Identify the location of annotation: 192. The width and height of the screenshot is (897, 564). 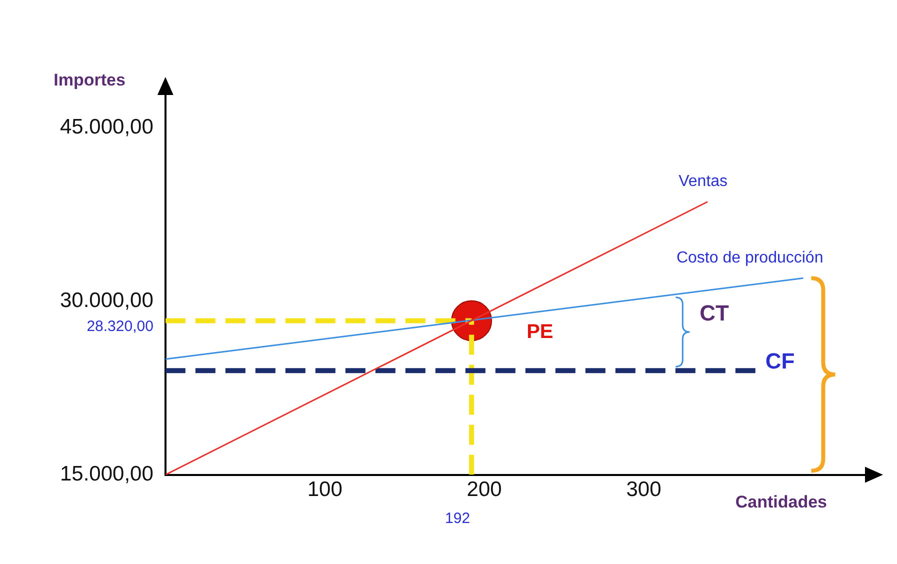
(457, 518).